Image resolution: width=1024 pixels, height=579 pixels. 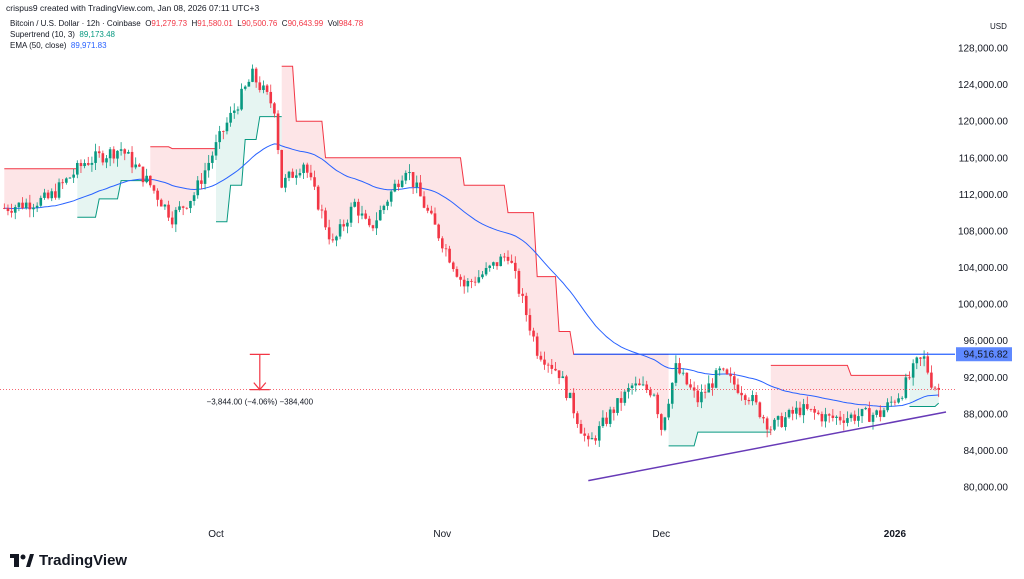 What do you see at coordinates (984, 195) in the screenshot?
I see `y-tick-label: 112,000.00` at bounding box center [984, 195].